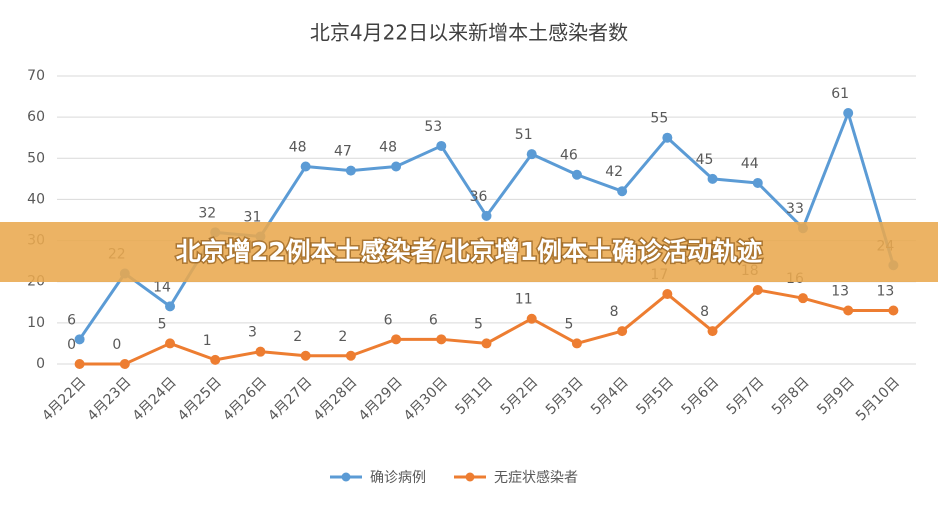 The height and width of the screenshot is (506, 938). I want to click on y-tick-label: 60, so click(36, 117).